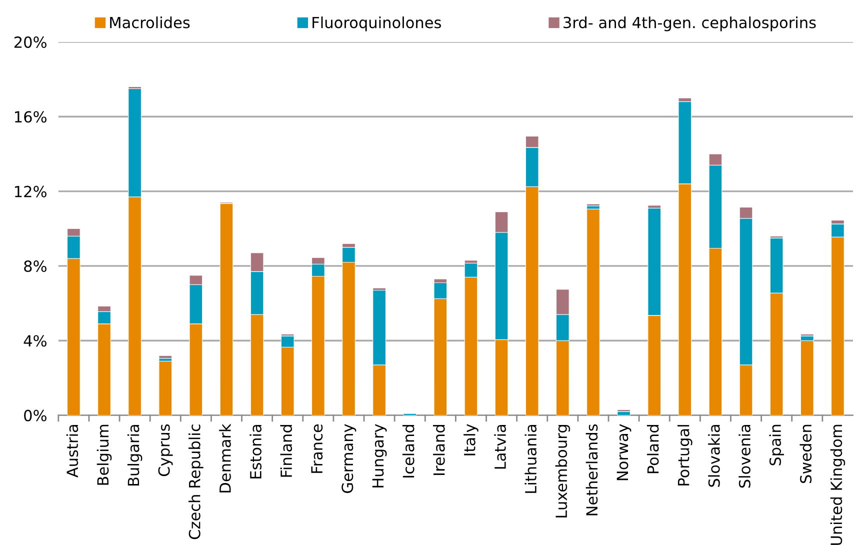 Image resolution: width=859 pixels, height=545 pixels. Describe the element at coordinates (471, 440) in the screenshot. I see `x-tick-label: Italy` at that location.